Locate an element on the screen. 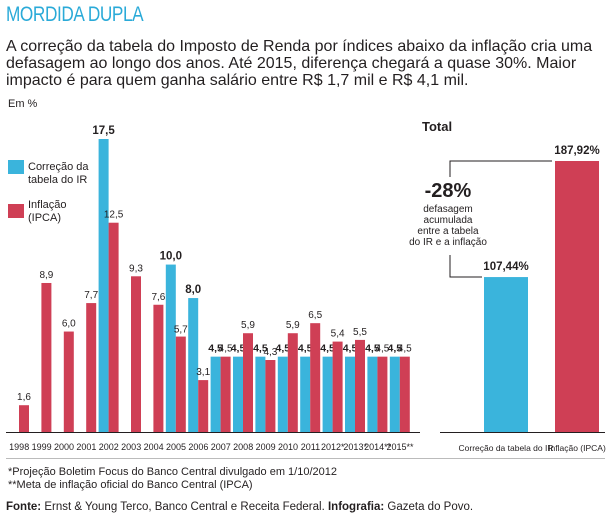  year-tick-label: 2003 is located at coordinates (131, 447).